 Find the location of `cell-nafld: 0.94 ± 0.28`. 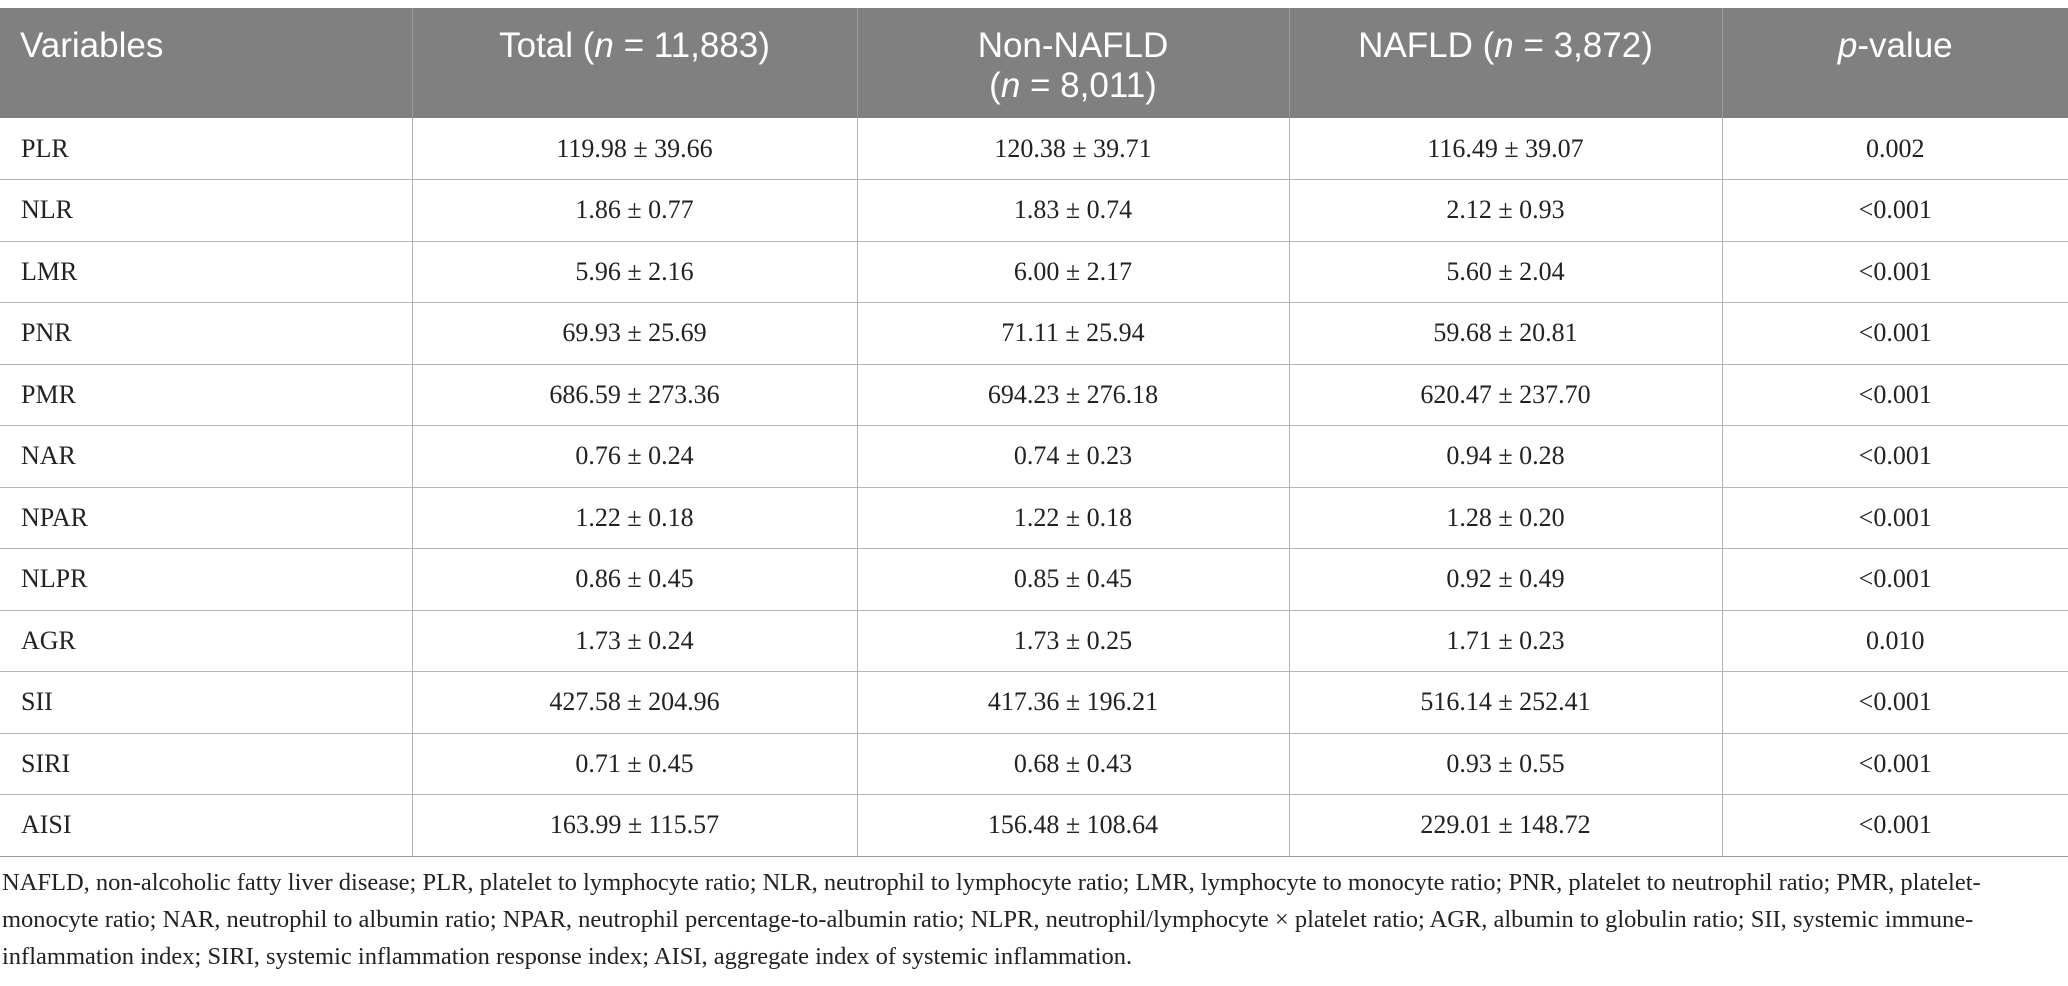

cell-nafld: 0.94 ± 0.28 is located at coordinates (1506, 456).